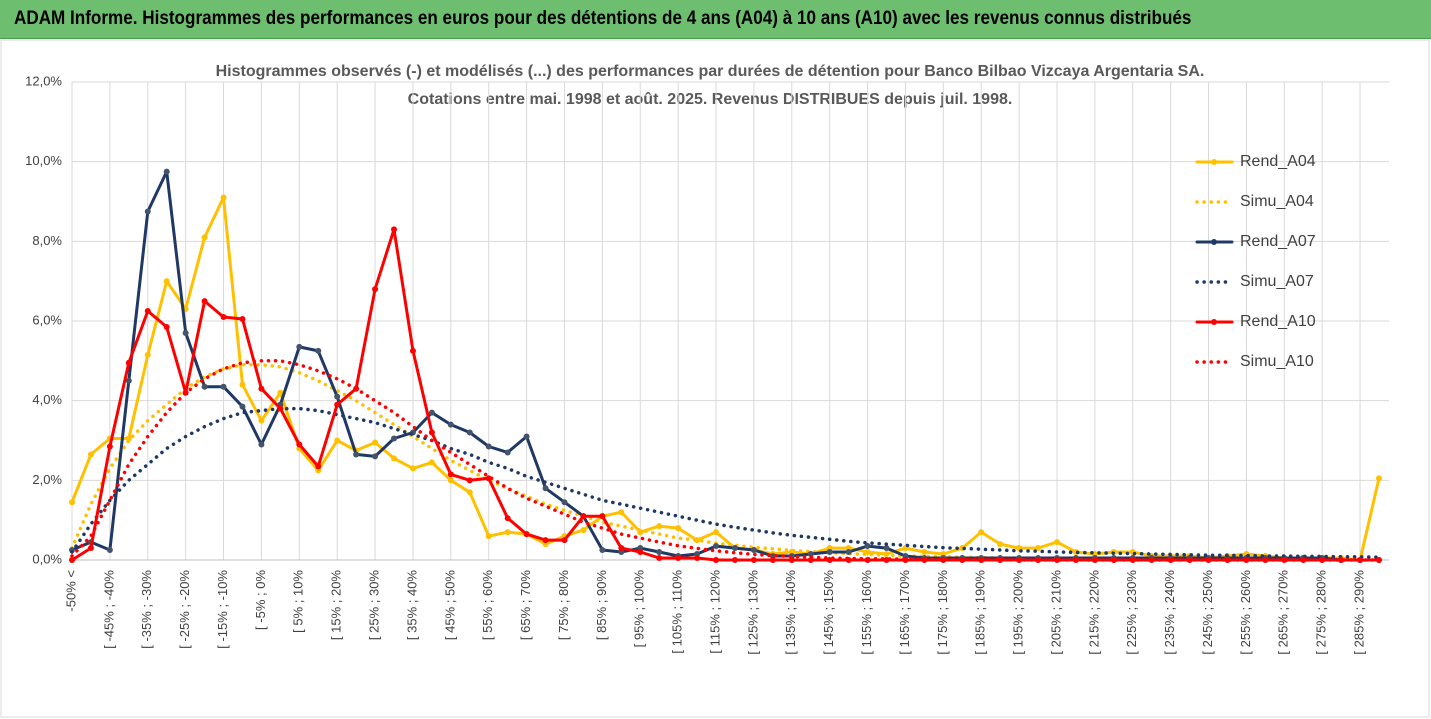  I want to click on x-tick-label: [ 45% ; 50%, so click(449, 605).